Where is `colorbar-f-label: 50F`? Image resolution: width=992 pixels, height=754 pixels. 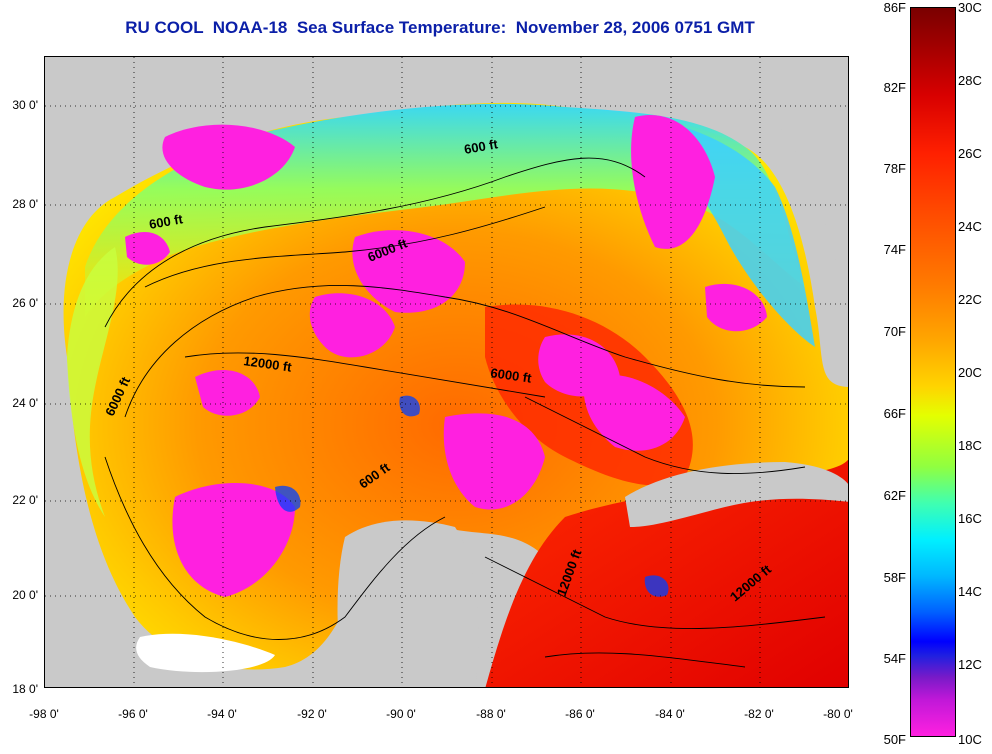 colorbar-f-label: 50F is located at coordinates (894, 739).